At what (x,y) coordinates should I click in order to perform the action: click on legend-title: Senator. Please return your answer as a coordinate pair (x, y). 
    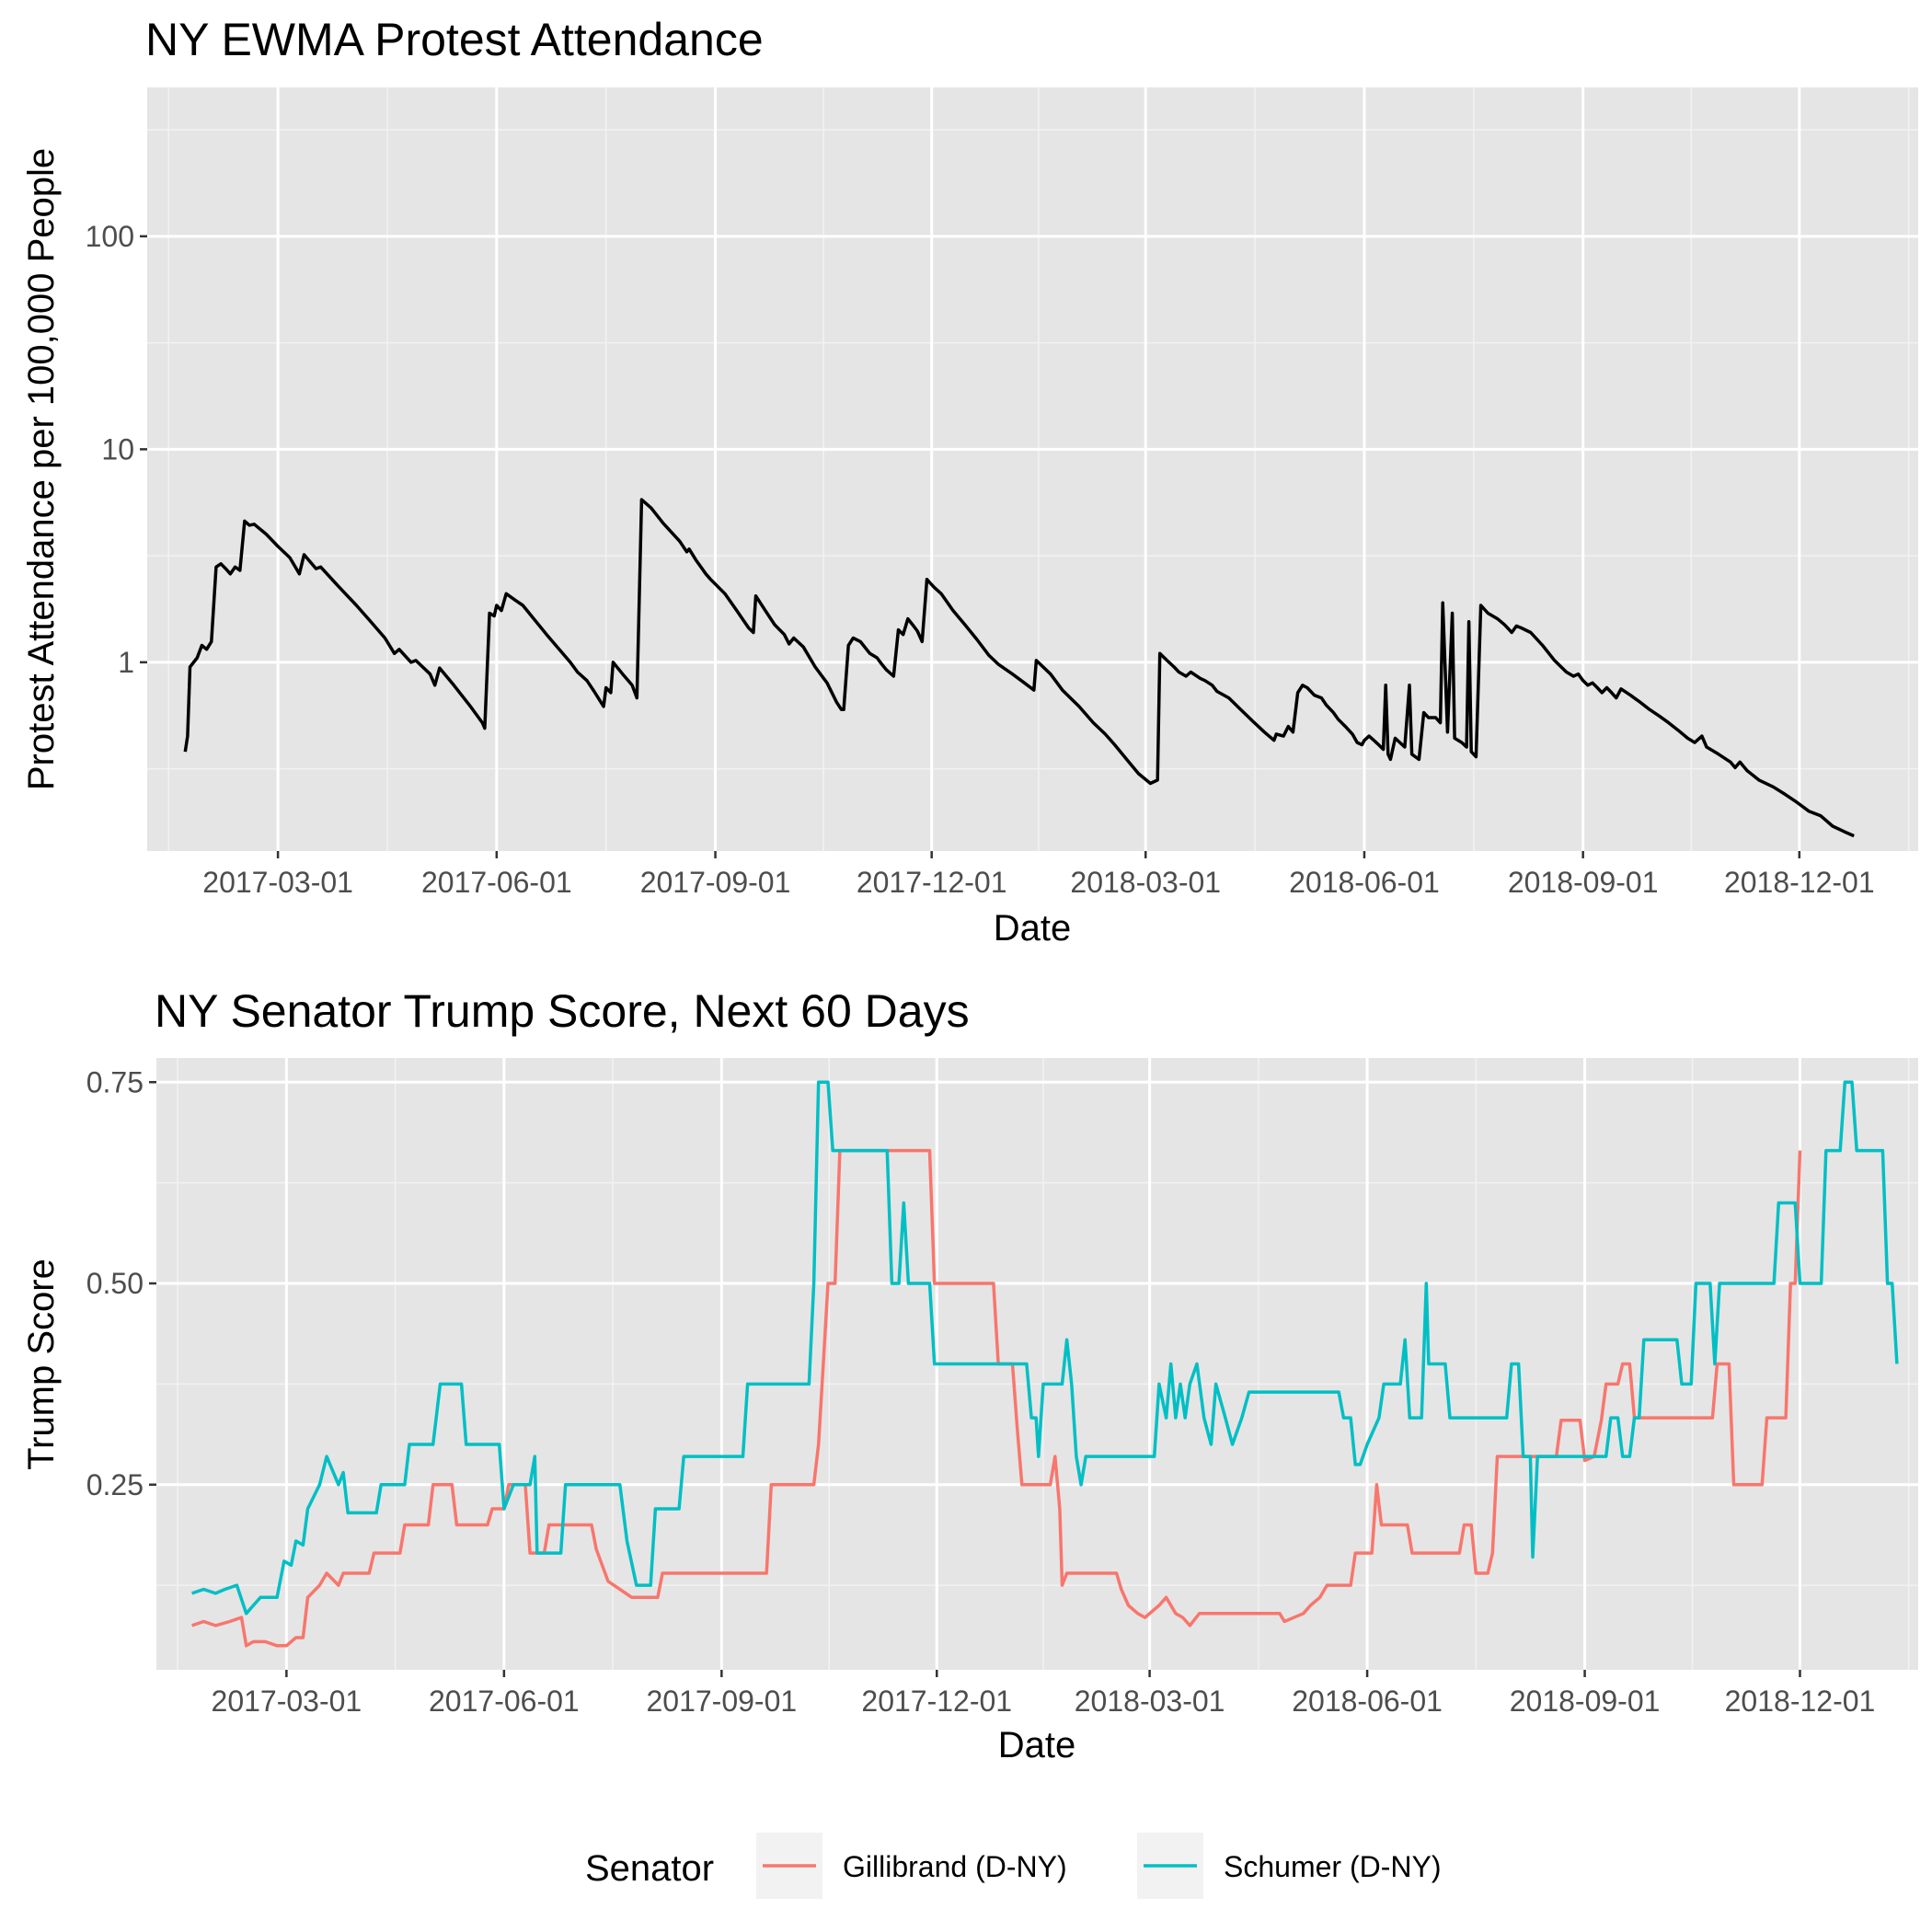
    Looking at the image, I should click on (649, 1868).